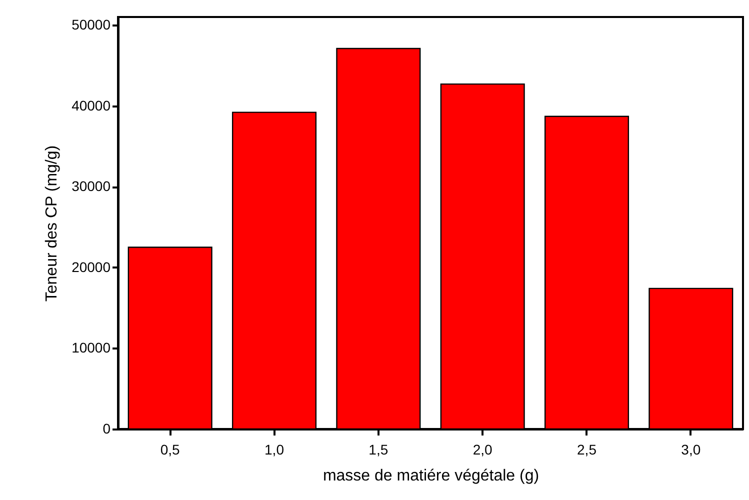 This screenshot has width=749, height=500. What do you see at coordinates (91, 348) in the screenshot?
I see `y-tick-label: 10000` at bounding box center [91, 348].